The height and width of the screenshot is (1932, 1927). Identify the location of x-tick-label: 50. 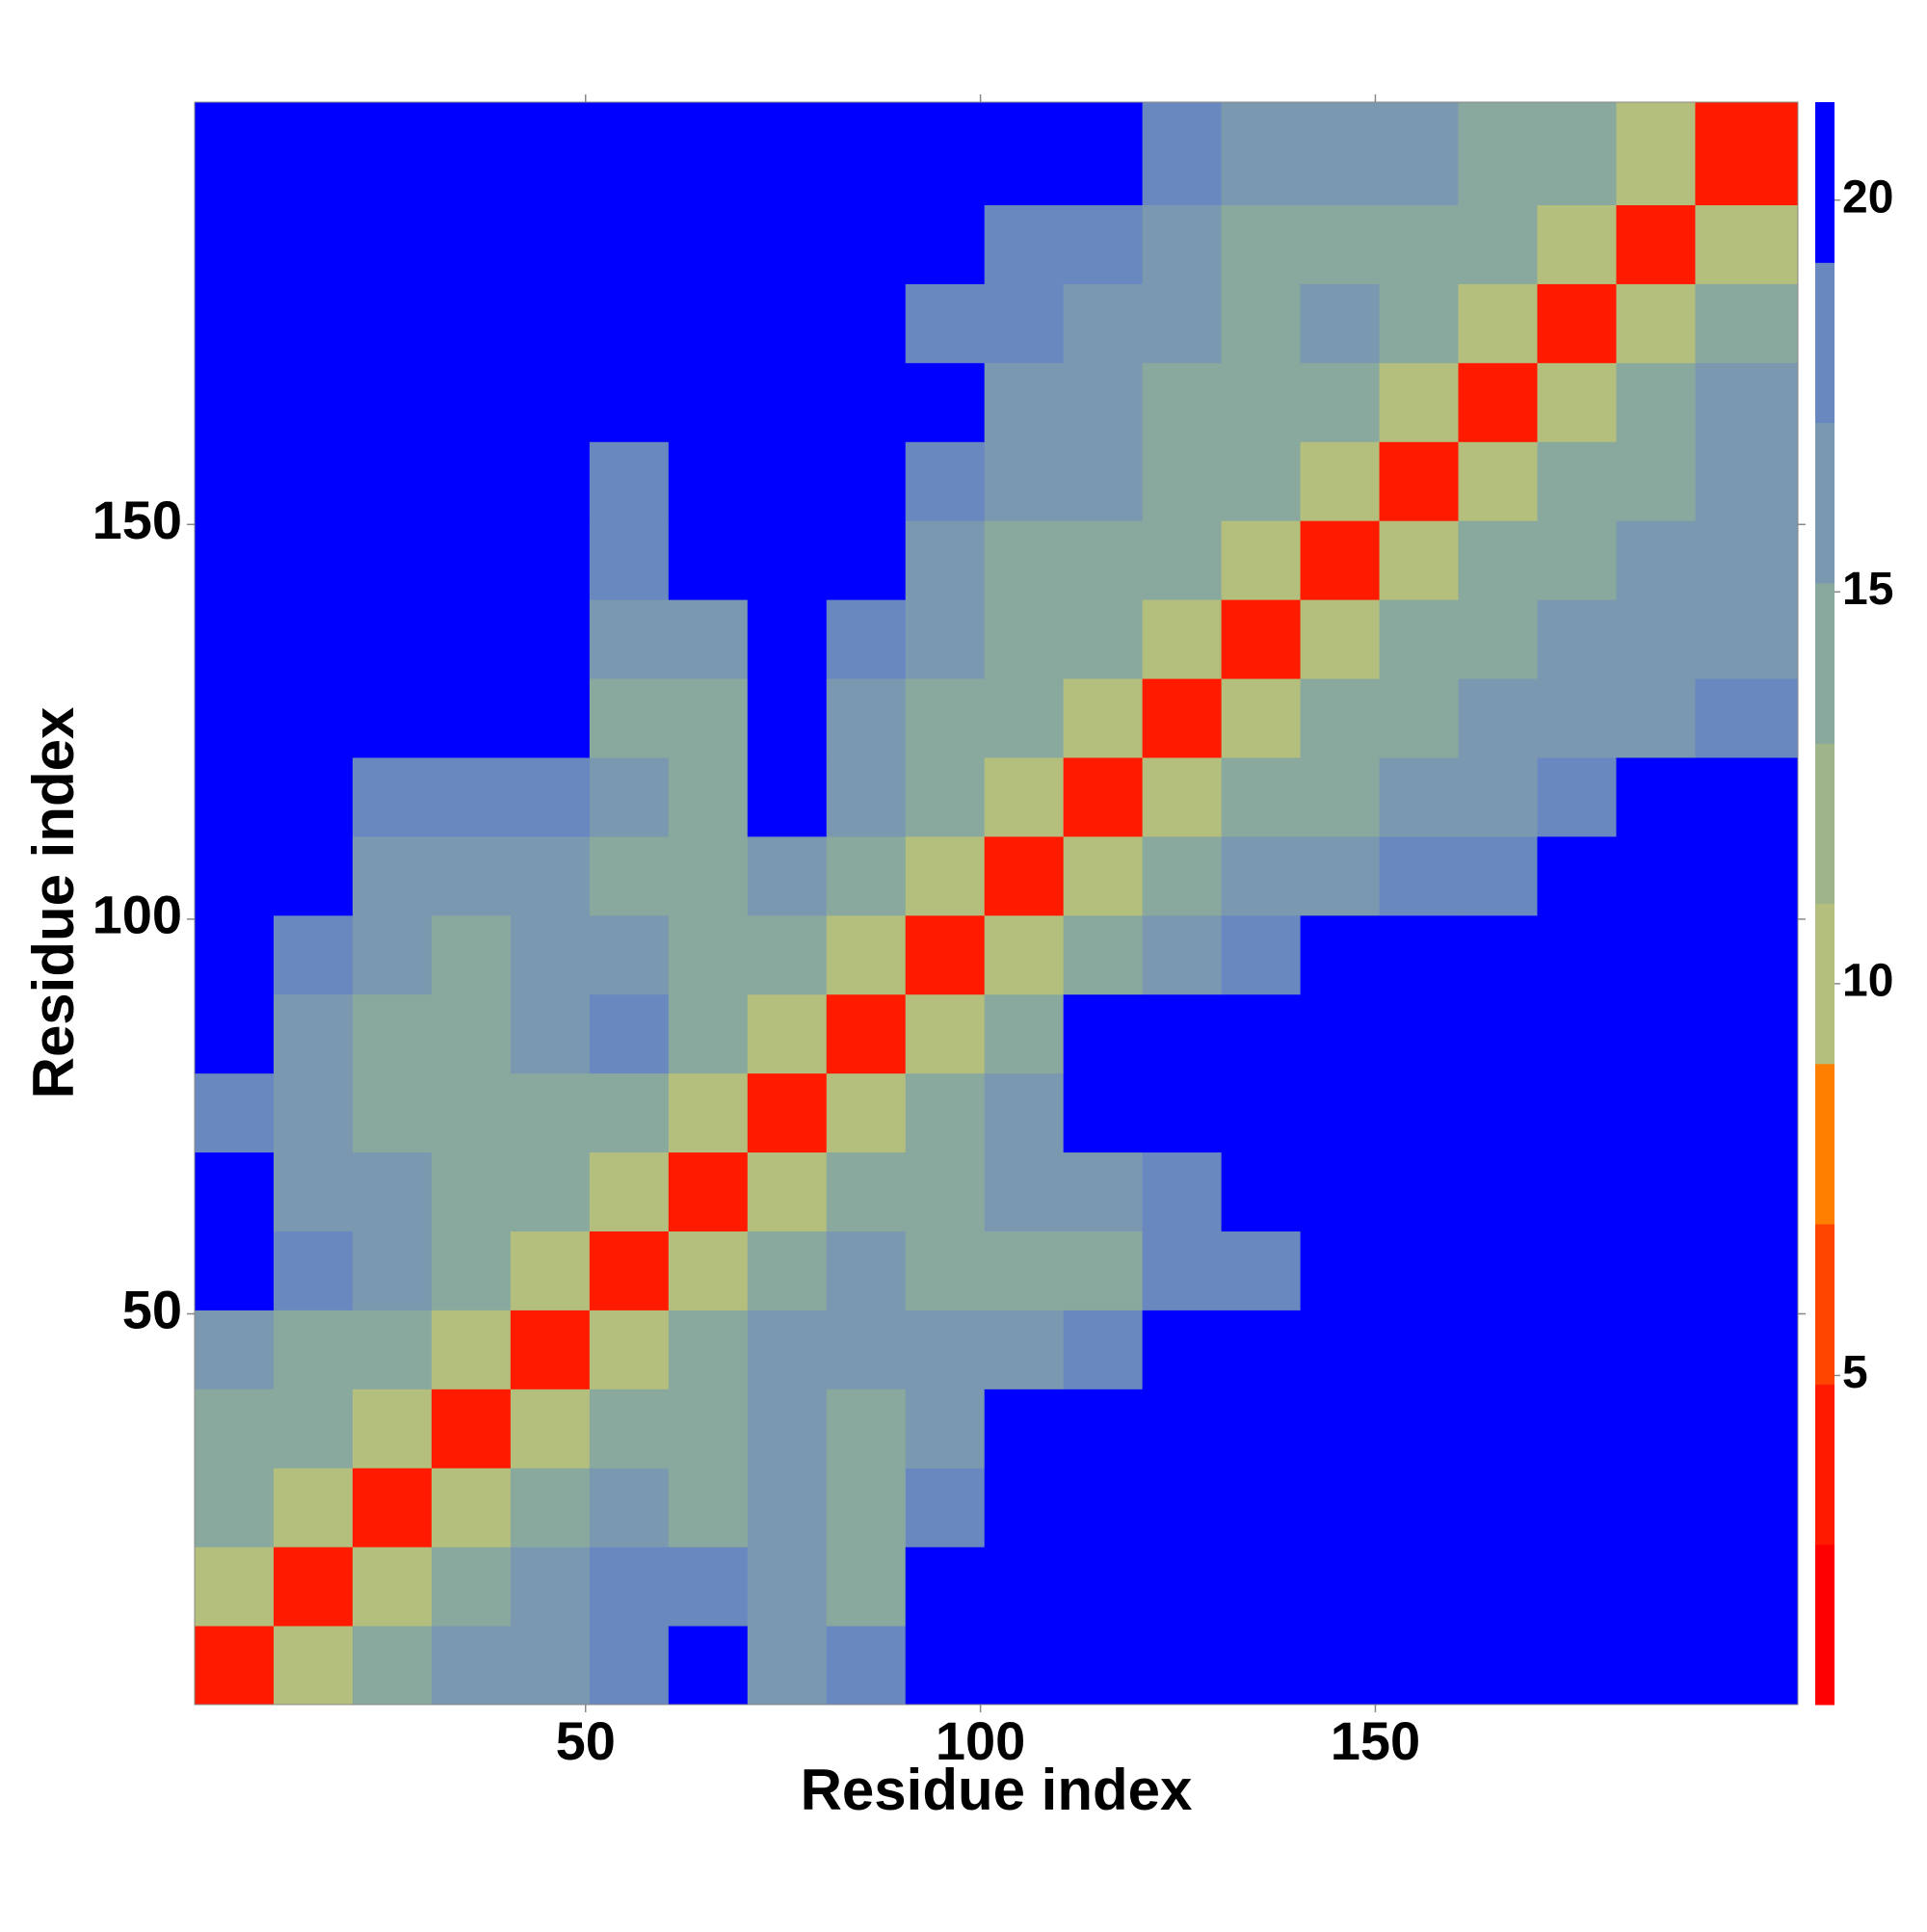
(586, 1740).